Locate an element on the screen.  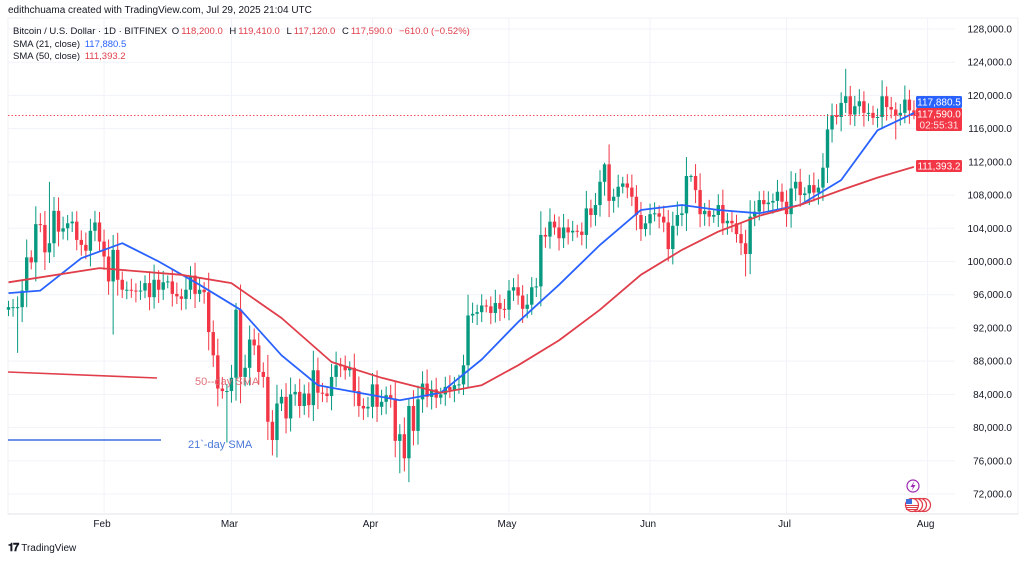
price-axis-label: 104,000.0 is located at coordinates (990, 229).